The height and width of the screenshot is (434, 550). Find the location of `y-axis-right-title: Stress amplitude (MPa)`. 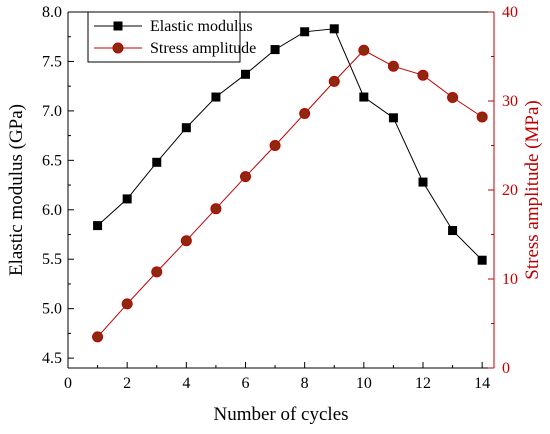

y-axis-right-title: Stress amplitude (MPa) is located at coordinates (532, 189).